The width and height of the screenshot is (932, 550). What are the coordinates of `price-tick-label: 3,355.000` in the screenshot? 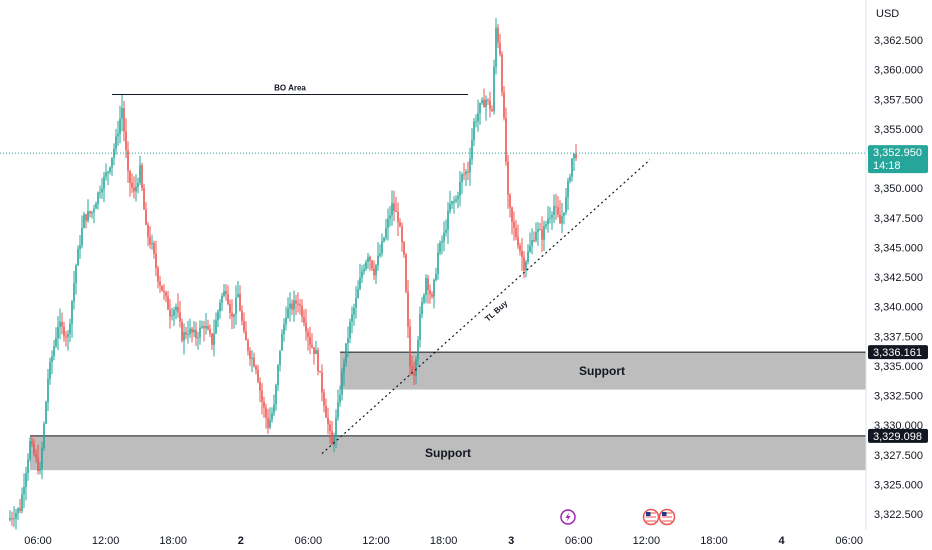 It's located at (898, 130).